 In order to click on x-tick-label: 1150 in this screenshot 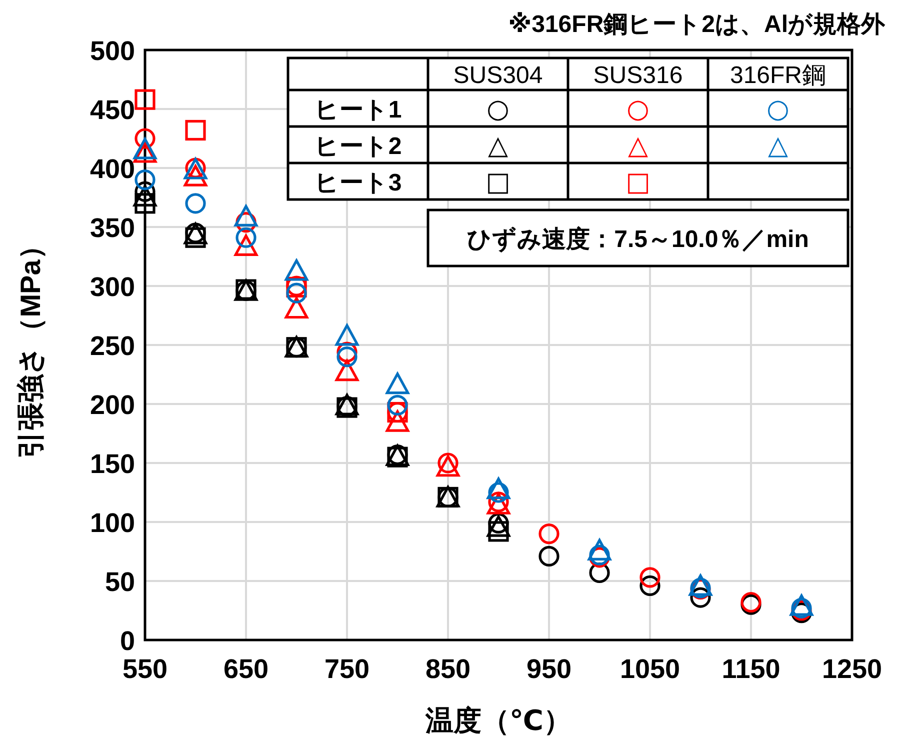, I will do `click(751, 669)`.